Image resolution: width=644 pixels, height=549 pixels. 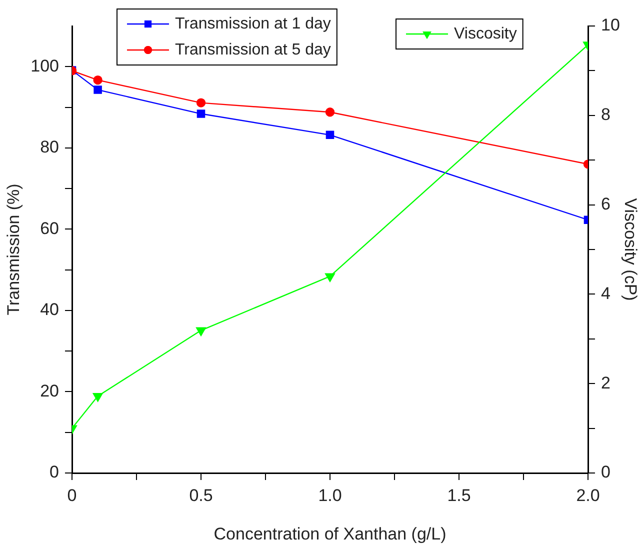 I want to click on y2-axis-title: Viscosity (cP), so click(x=630, y=249).